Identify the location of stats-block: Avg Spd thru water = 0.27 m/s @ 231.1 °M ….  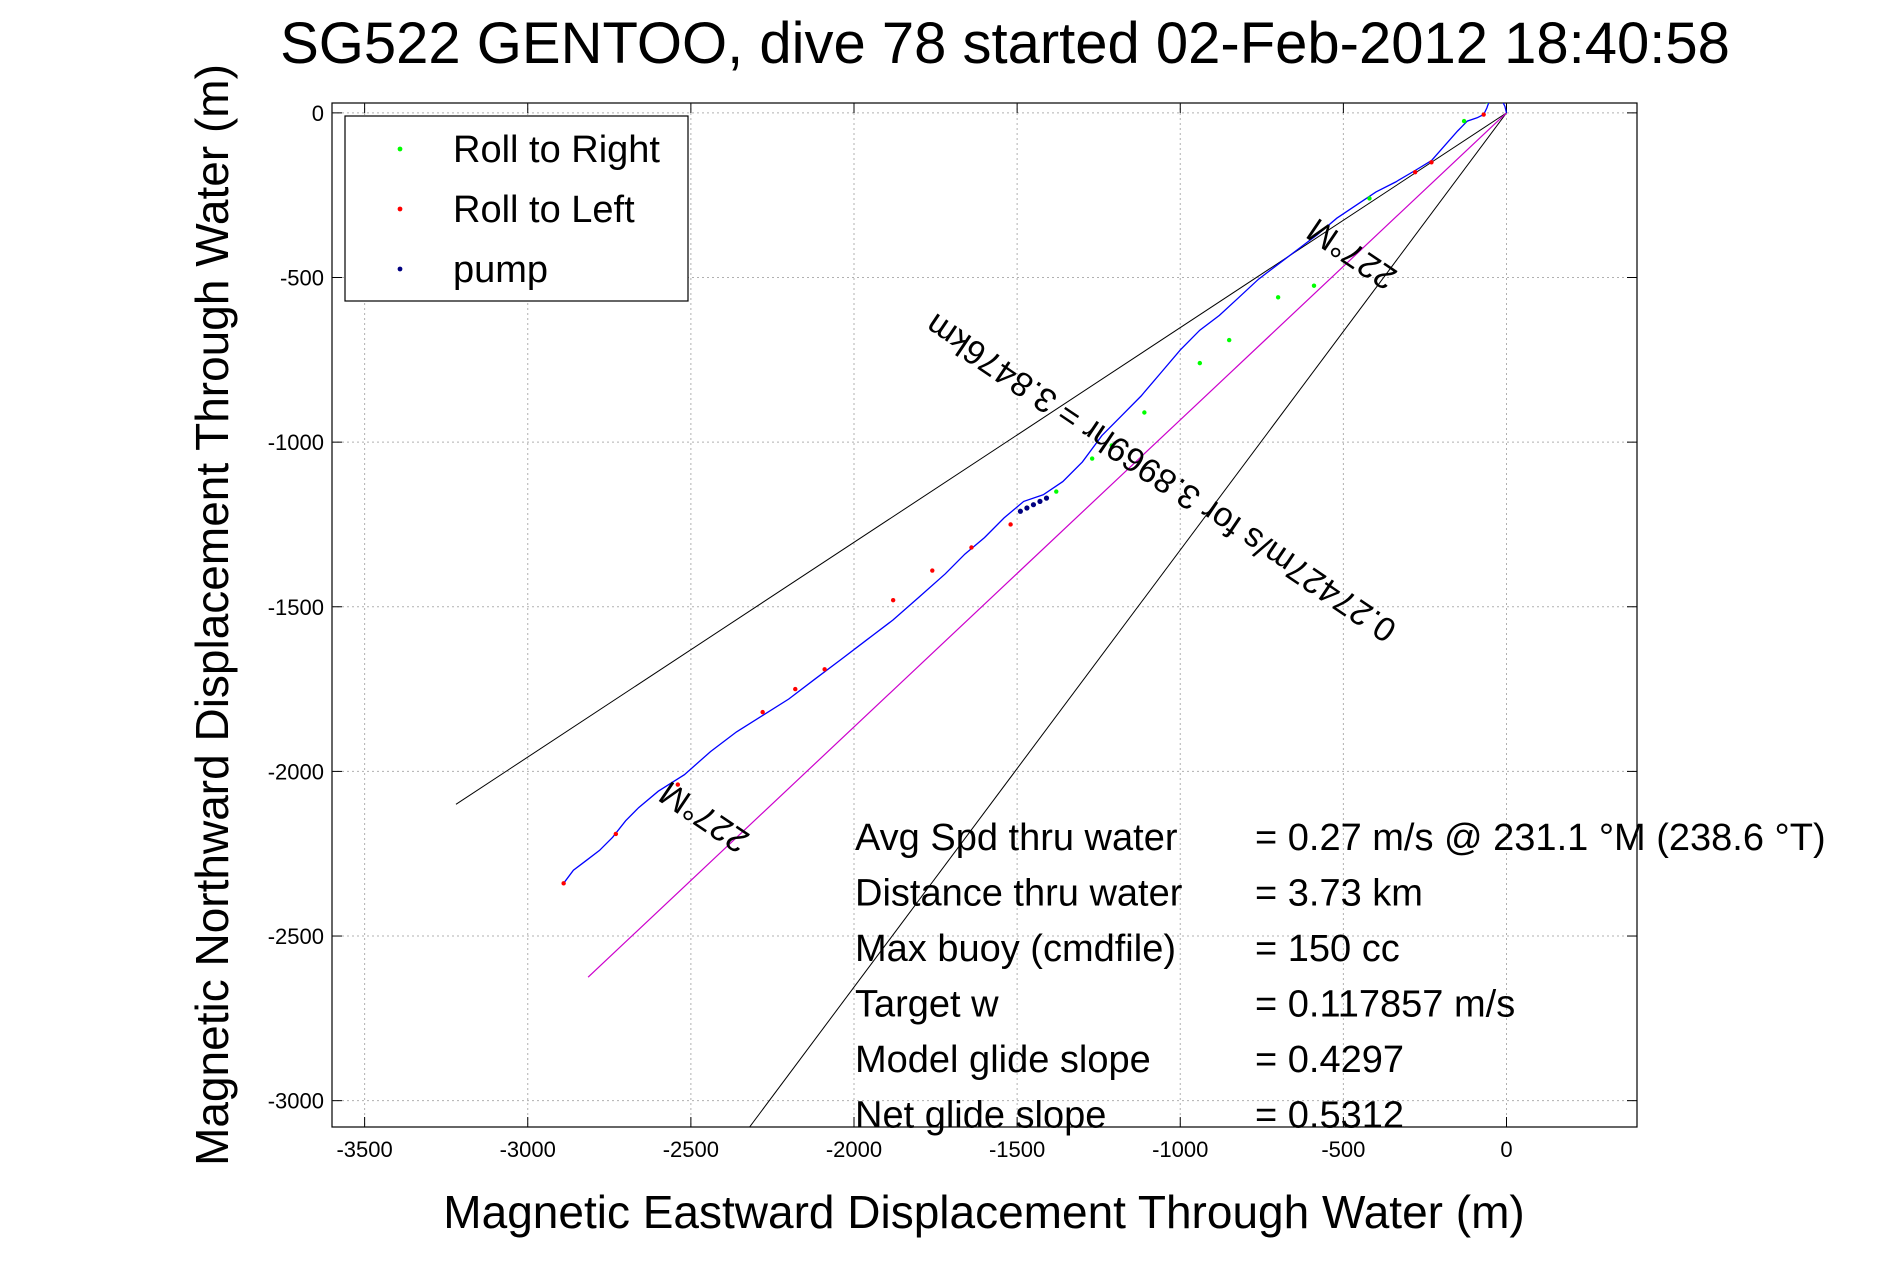
(1340, 977).